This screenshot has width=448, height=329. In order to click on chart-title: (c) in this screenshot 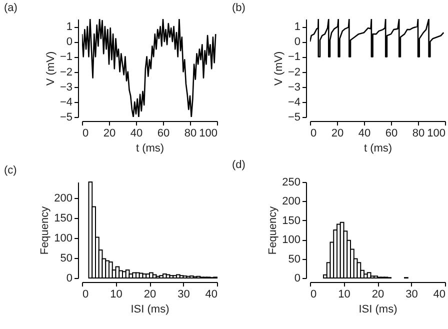, I will do `click(10, 170)`.